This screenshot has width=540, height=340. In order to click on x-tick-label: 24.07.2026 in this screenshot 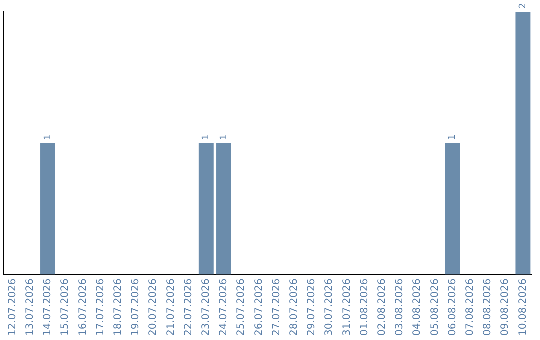, I will do `click(224, 307)`.